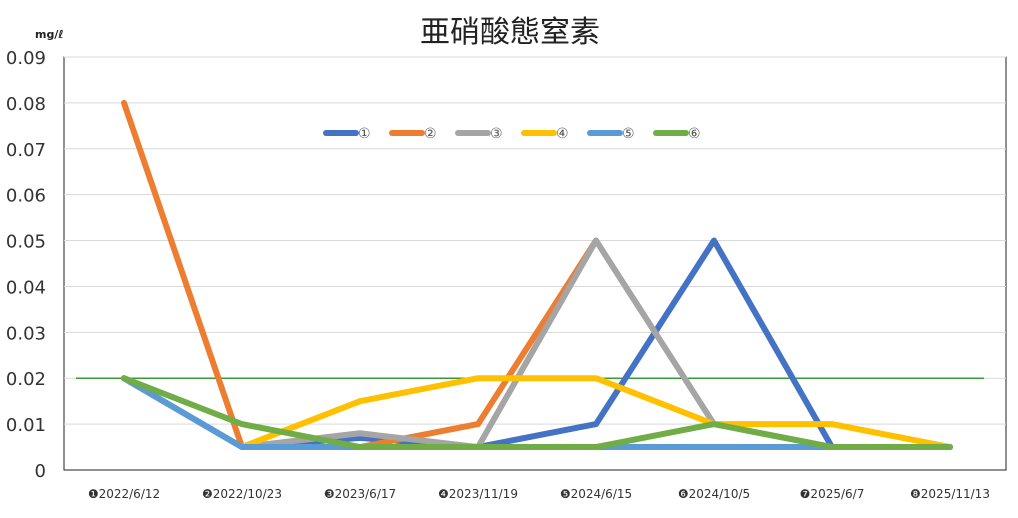  Describe the element at coordinates (510, 32) in the screenshot. I see `chart-title: 亜硝酸態窒素` at that location.